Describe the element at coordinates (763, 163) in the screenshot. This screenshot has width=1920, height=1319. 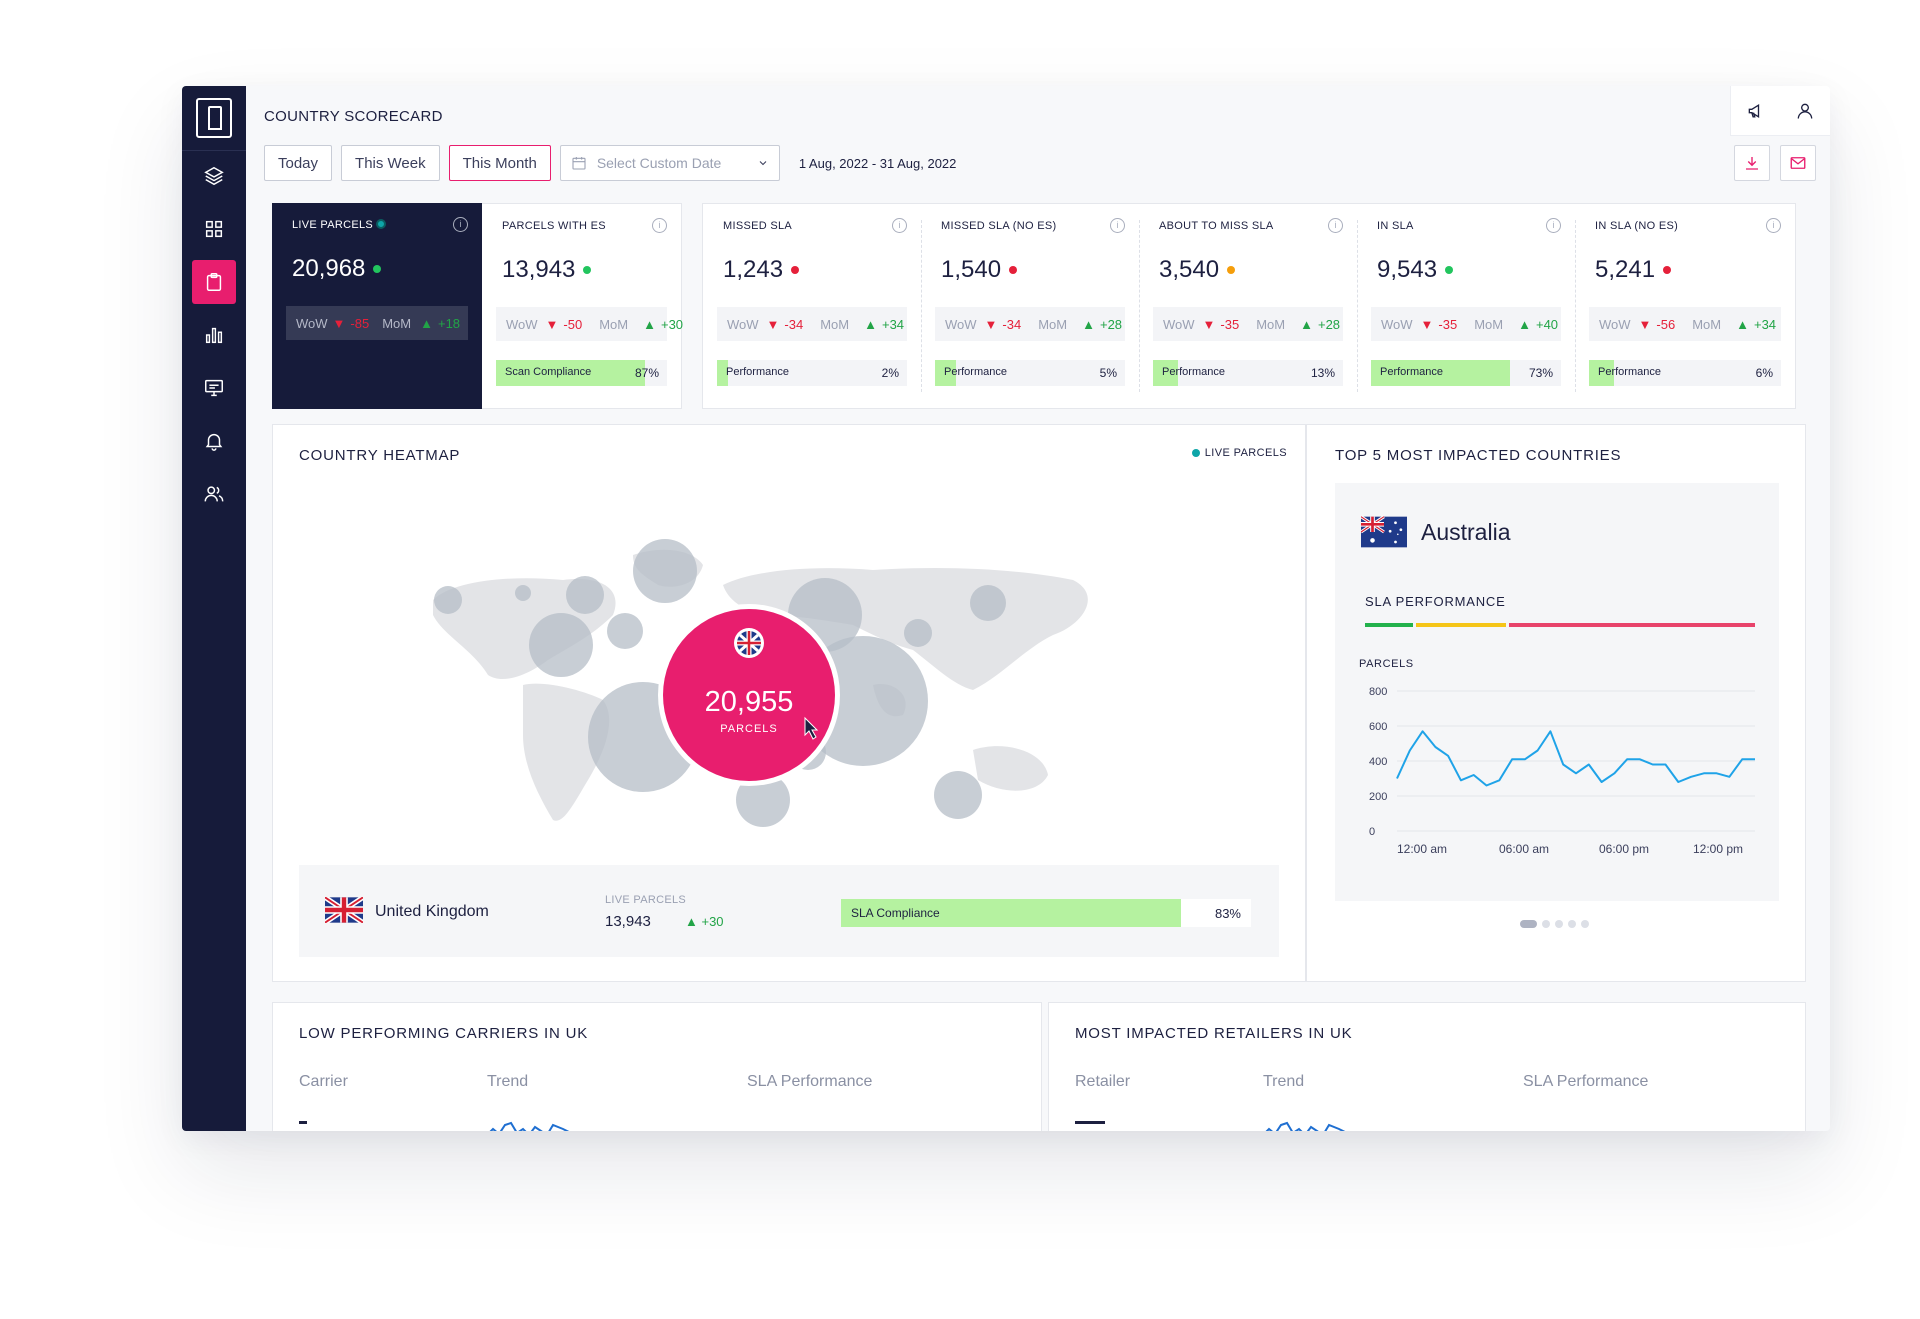
I see `chevron-down-icon` at that location.